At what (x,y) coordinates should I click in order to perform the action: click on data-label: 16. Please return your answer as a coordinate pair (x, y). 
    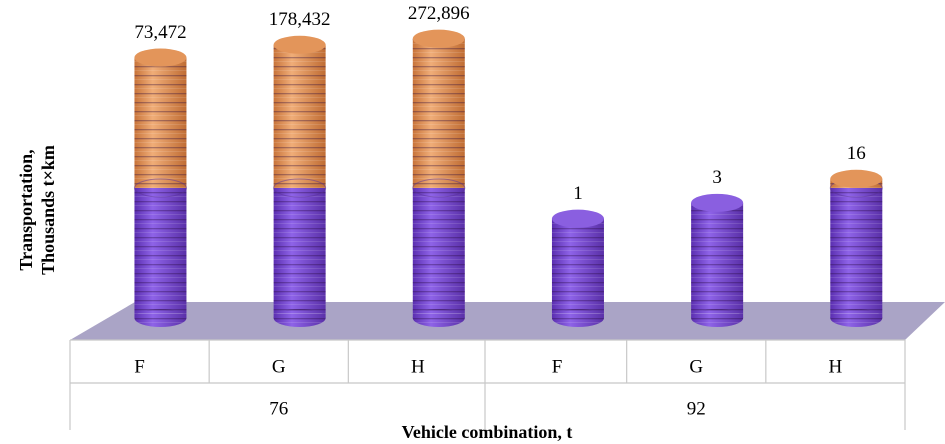
    Looking at the image, I should click on (856, 153).